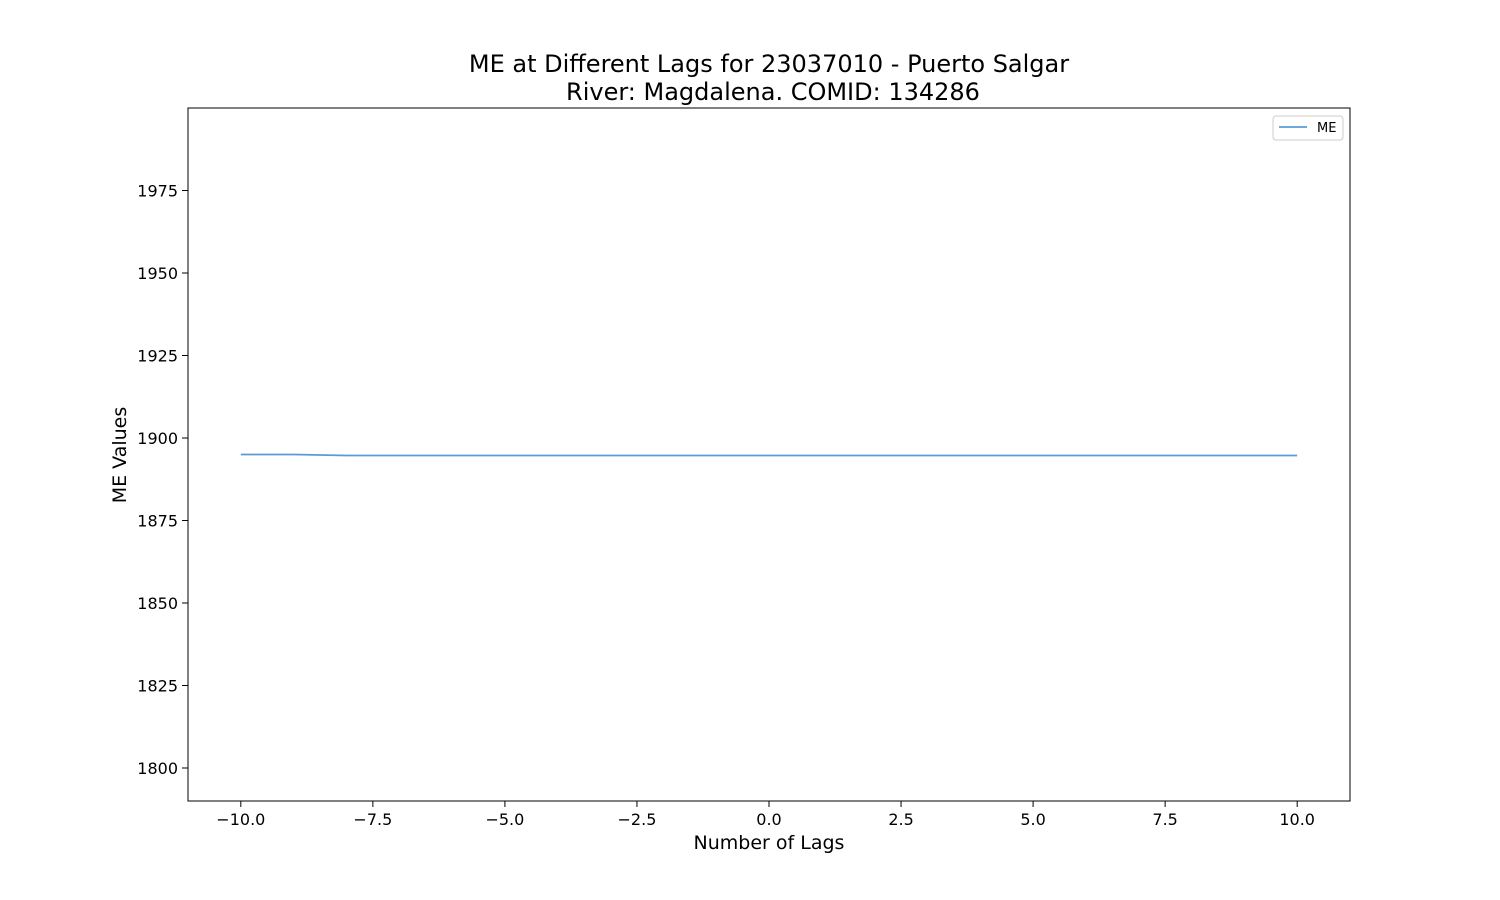 The image size is (1500, 900). What do you see at coordinates (1164, 819) in the screenshot?
I see `x-tick-label: 7.5` at bounding box center [1164, 819].